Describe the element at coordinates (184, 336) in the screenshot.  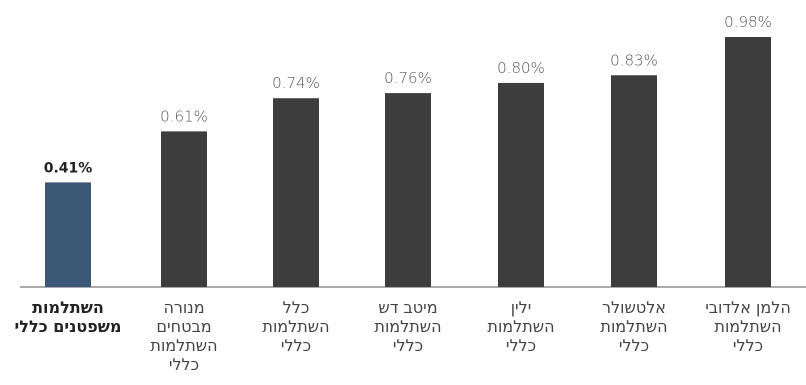
I see `category-label: מנורה מבטחים השתלמות כללי` at that location.